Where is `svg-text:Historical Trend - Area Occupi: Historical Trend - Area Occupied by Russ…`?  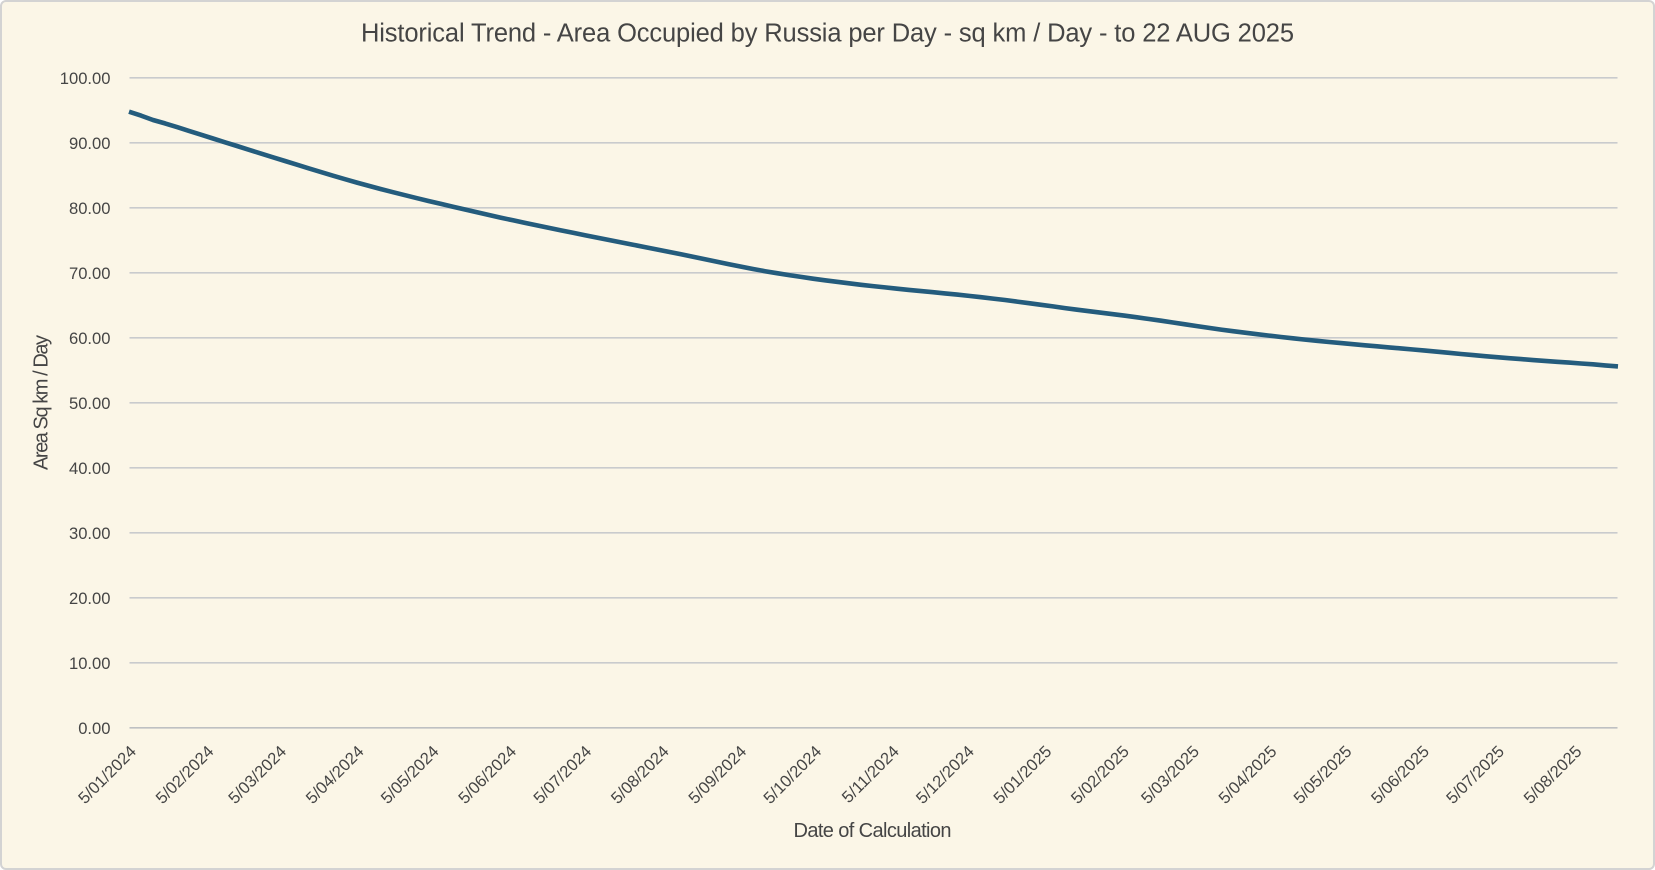 svg-text:Historical Trend - Area Occupi: Historical Trend - Area Occupied by Russ… is located at coordinates (827, 34).